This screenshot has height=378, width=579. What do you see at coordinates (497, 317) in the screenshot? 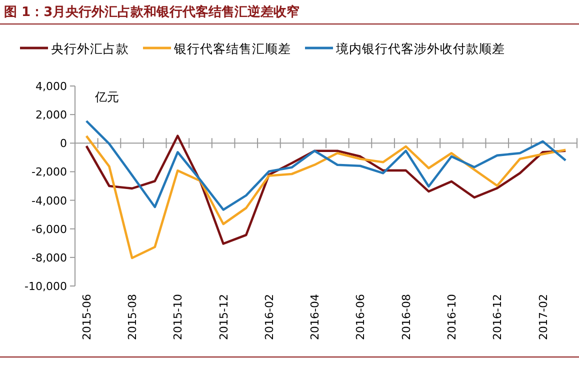
I see `x-tick-label: 2016-12` at bounding box center [497, 317].